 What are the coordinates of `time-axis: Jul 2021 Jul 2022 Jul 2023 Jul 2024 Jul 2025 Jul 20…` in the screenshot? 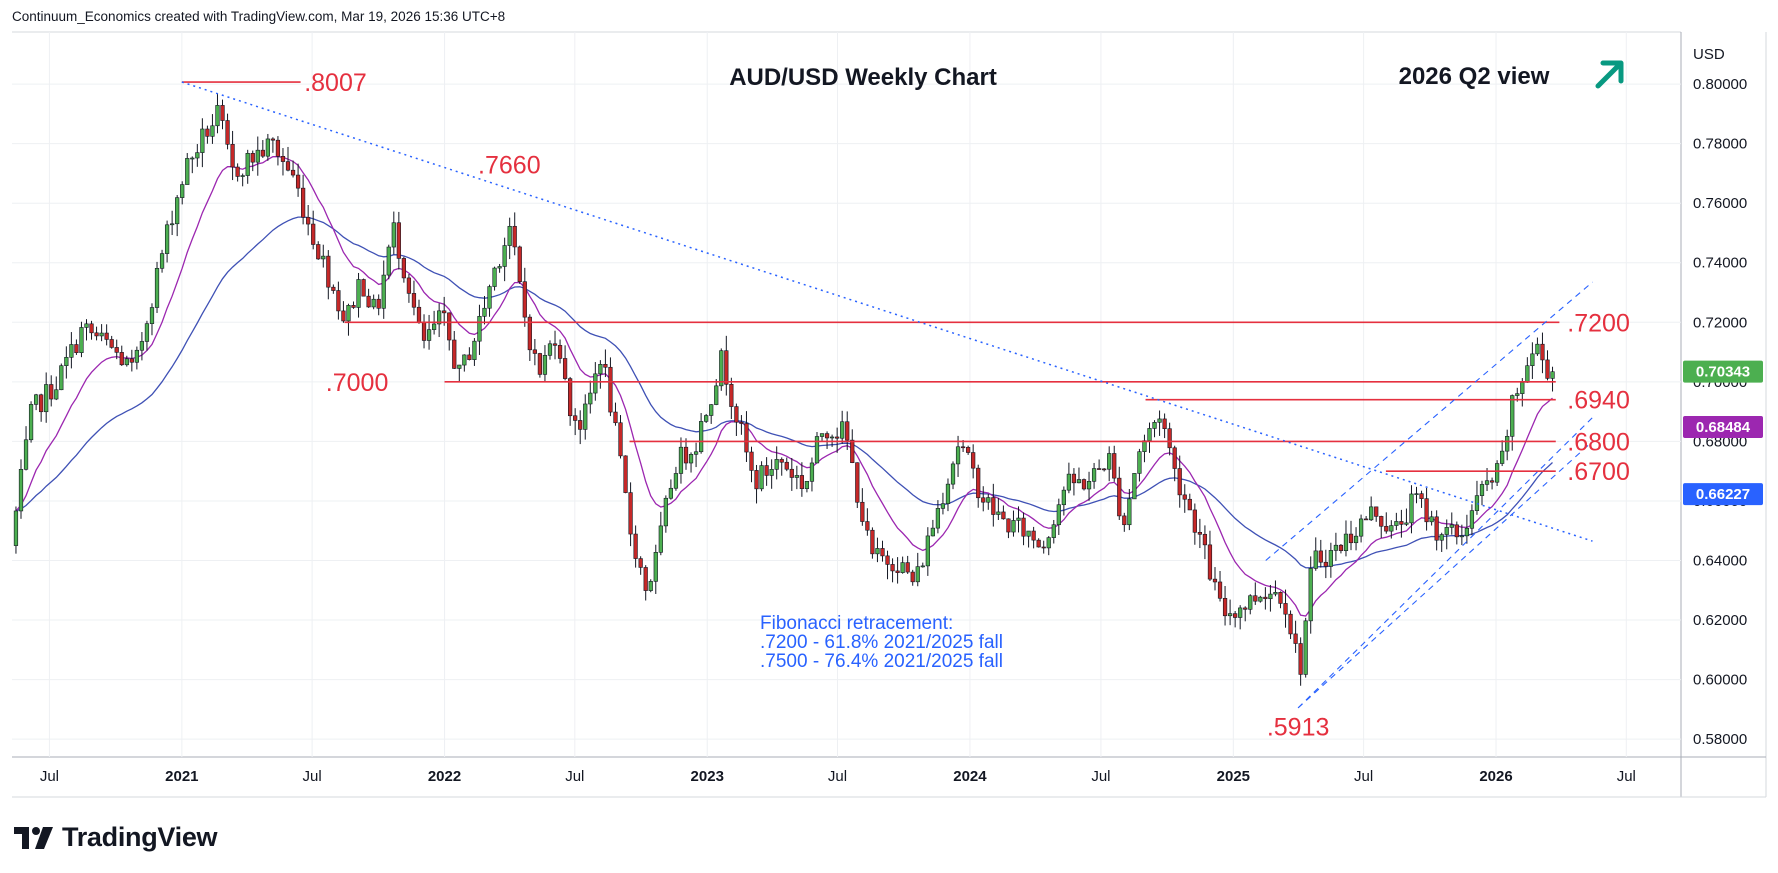 It's located at (838, 776).